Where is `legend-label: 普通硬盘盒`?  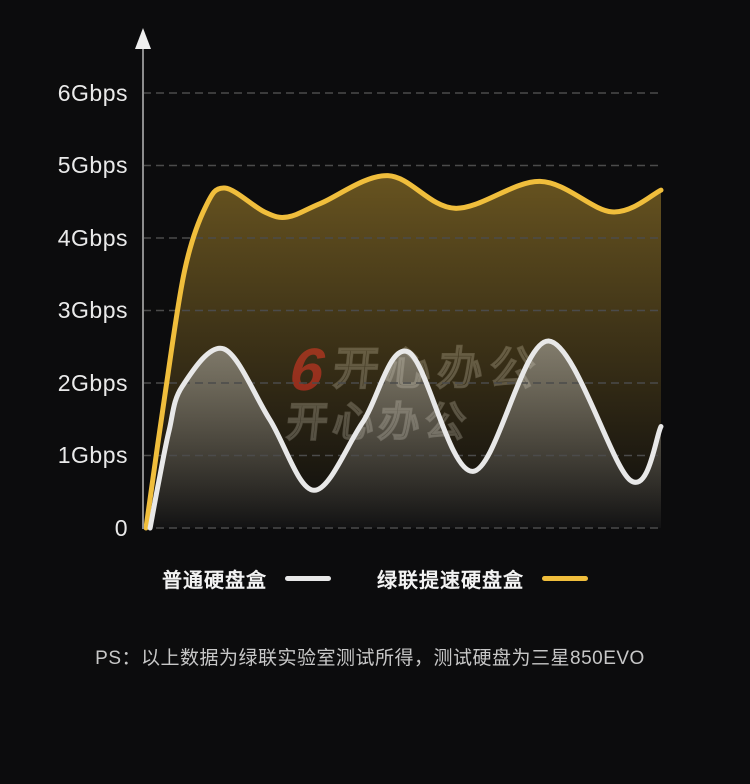
legend-label: 普通硬盘盒 is located at coordinates (214, 580).